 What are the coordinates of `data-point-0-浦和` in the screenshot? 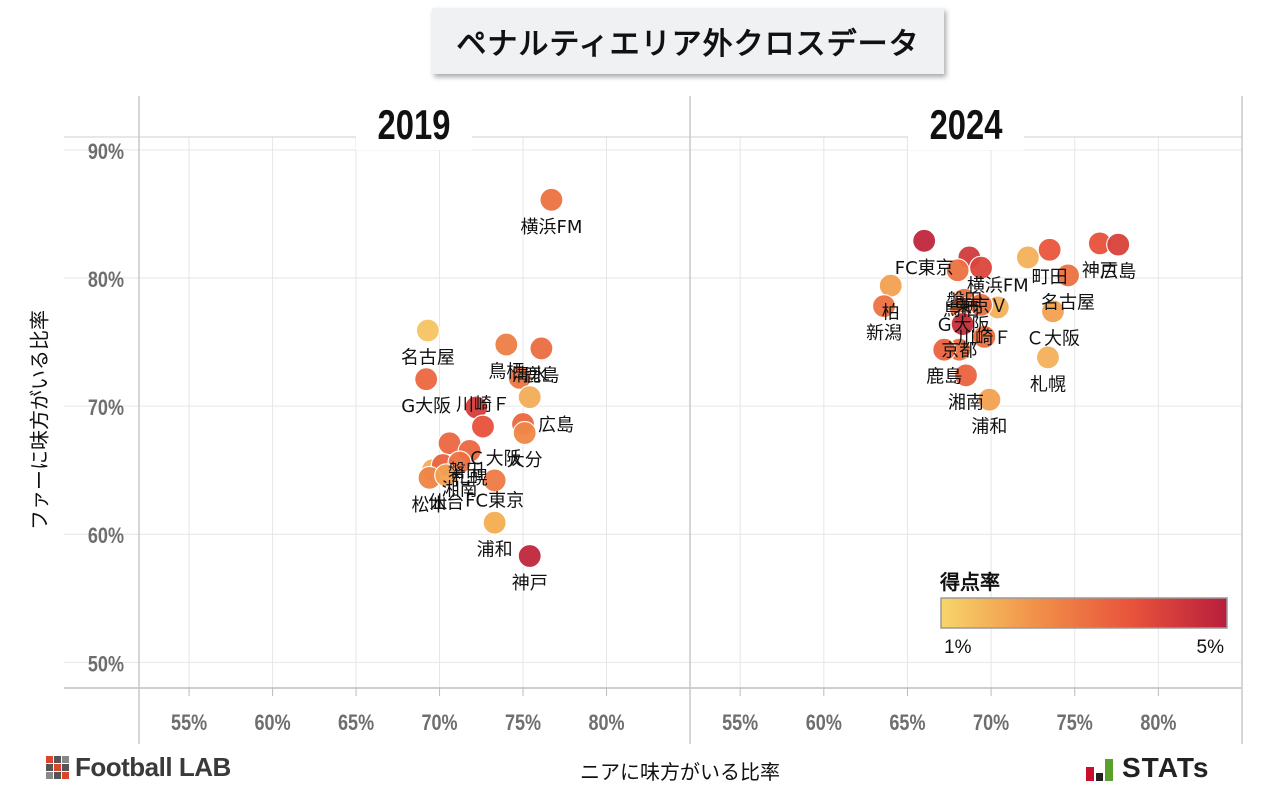 It's located at (494, 522).